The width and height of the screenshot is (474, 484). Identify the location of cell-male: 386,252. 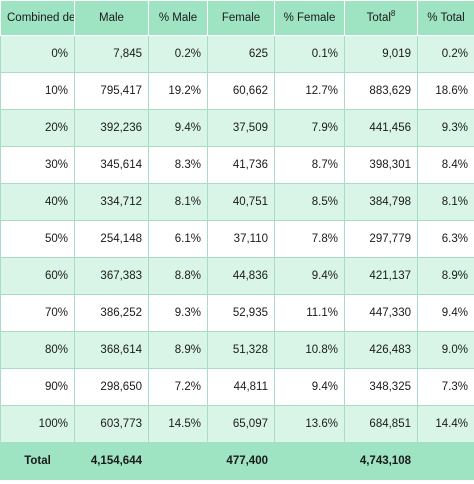
(111, 313).